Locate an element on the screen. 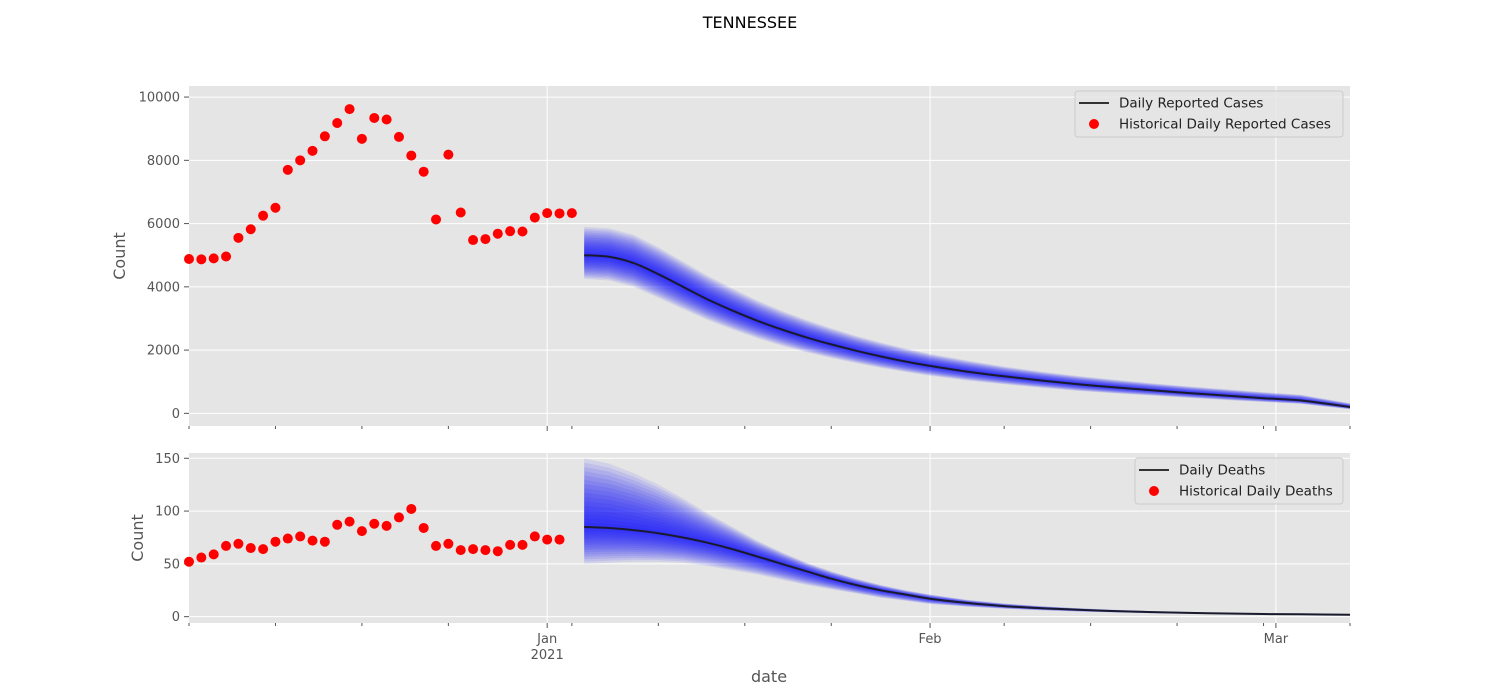 Image resolution: width=1500 pixels, height=700 pixels. y-tick-label: 10000 is located at coordinates (159, 98).